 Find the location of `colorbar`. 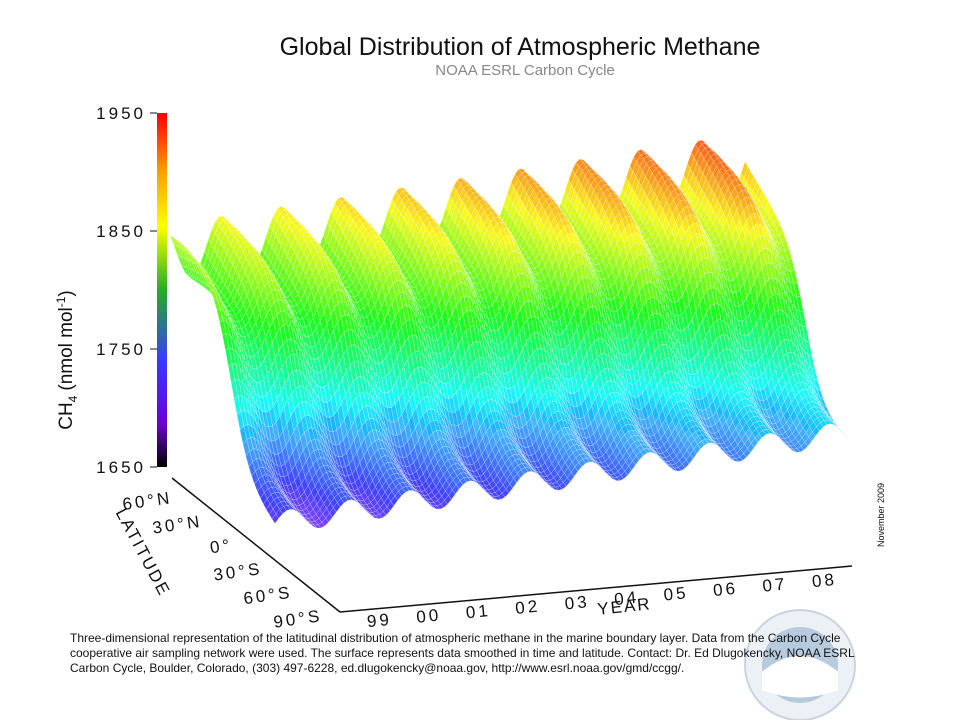

colorbar is located at coordinates (162, 290).